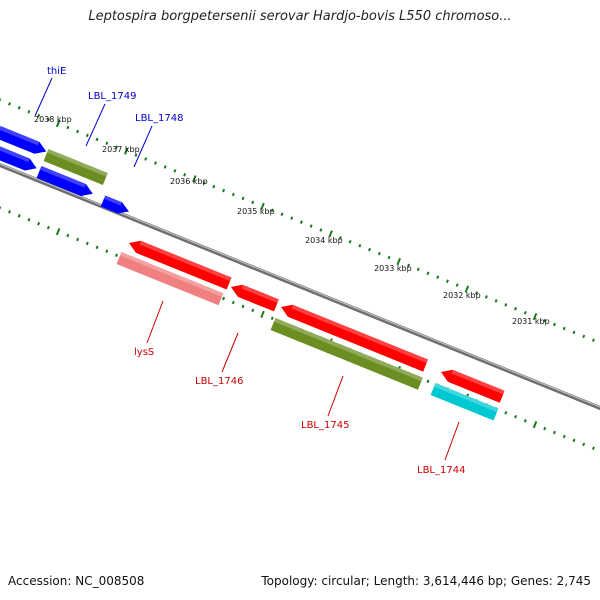  Describe the element at coordinates (256, 211) in the screenshot. I see `kbp-label: 2035 kbp` at that location.